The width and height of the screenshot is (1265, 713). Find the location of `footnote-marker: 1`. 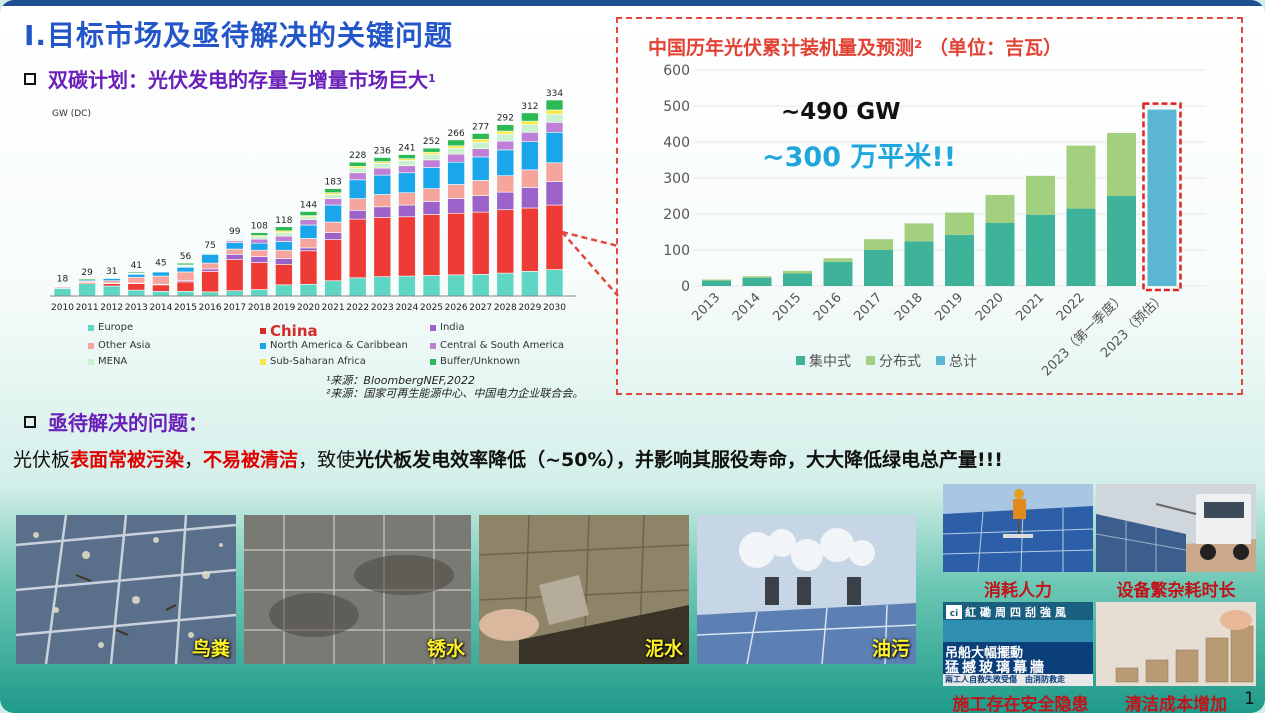

footnote-marker: 1 is located at coordinates (432, 78).